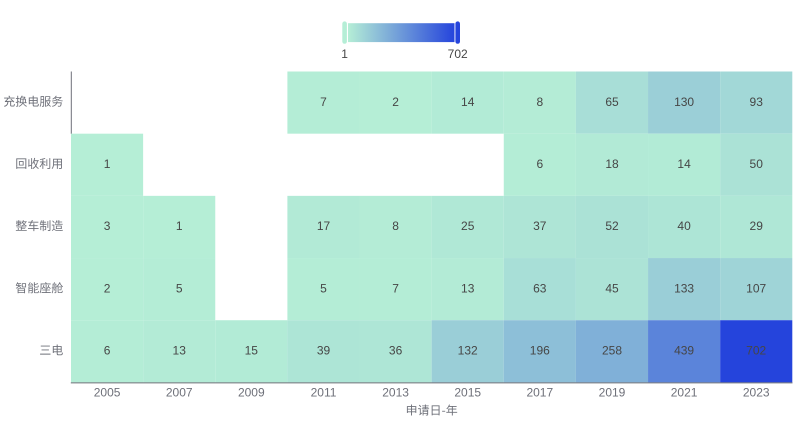  I want to click on svg-text: 37, so click(540, 226).